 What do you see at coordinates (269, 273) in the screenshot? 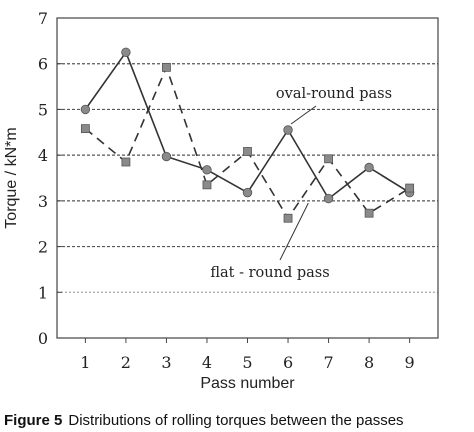
I see `annotation-flat-round: flat - round pass` at bounding box center [269, 273].